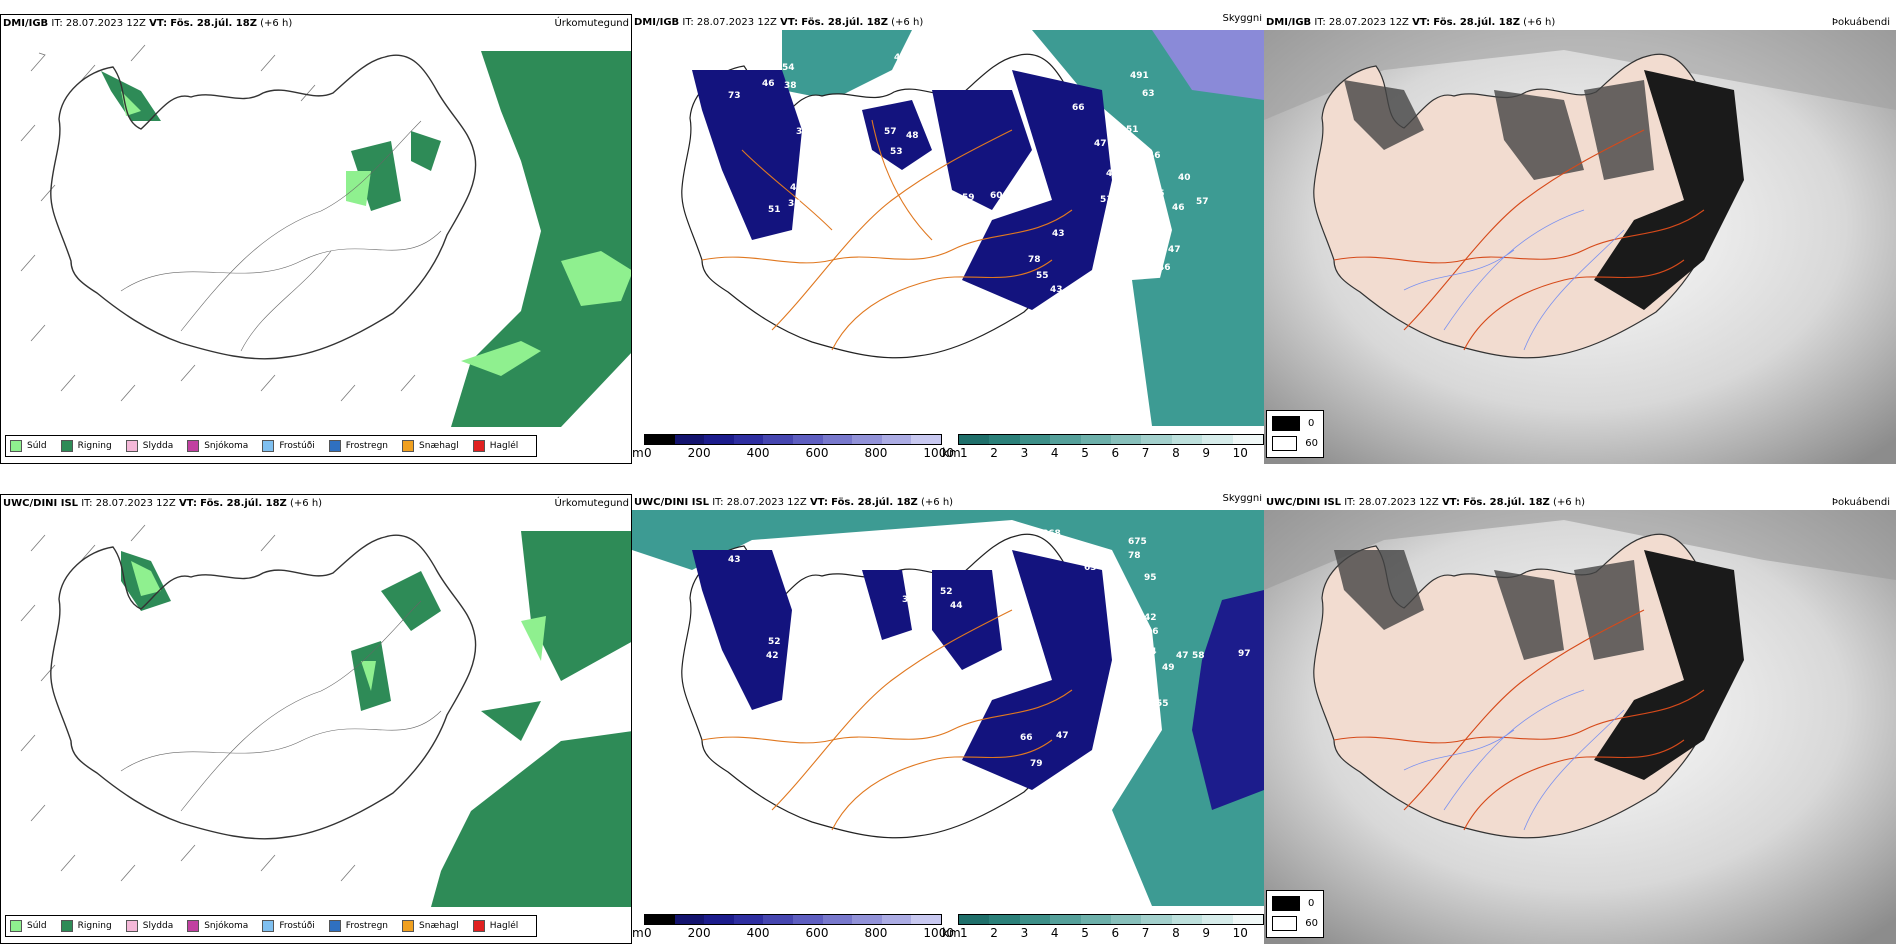 The image size is (1900, 950). I want to click on cloud-label: 58, so click(1198, 656).